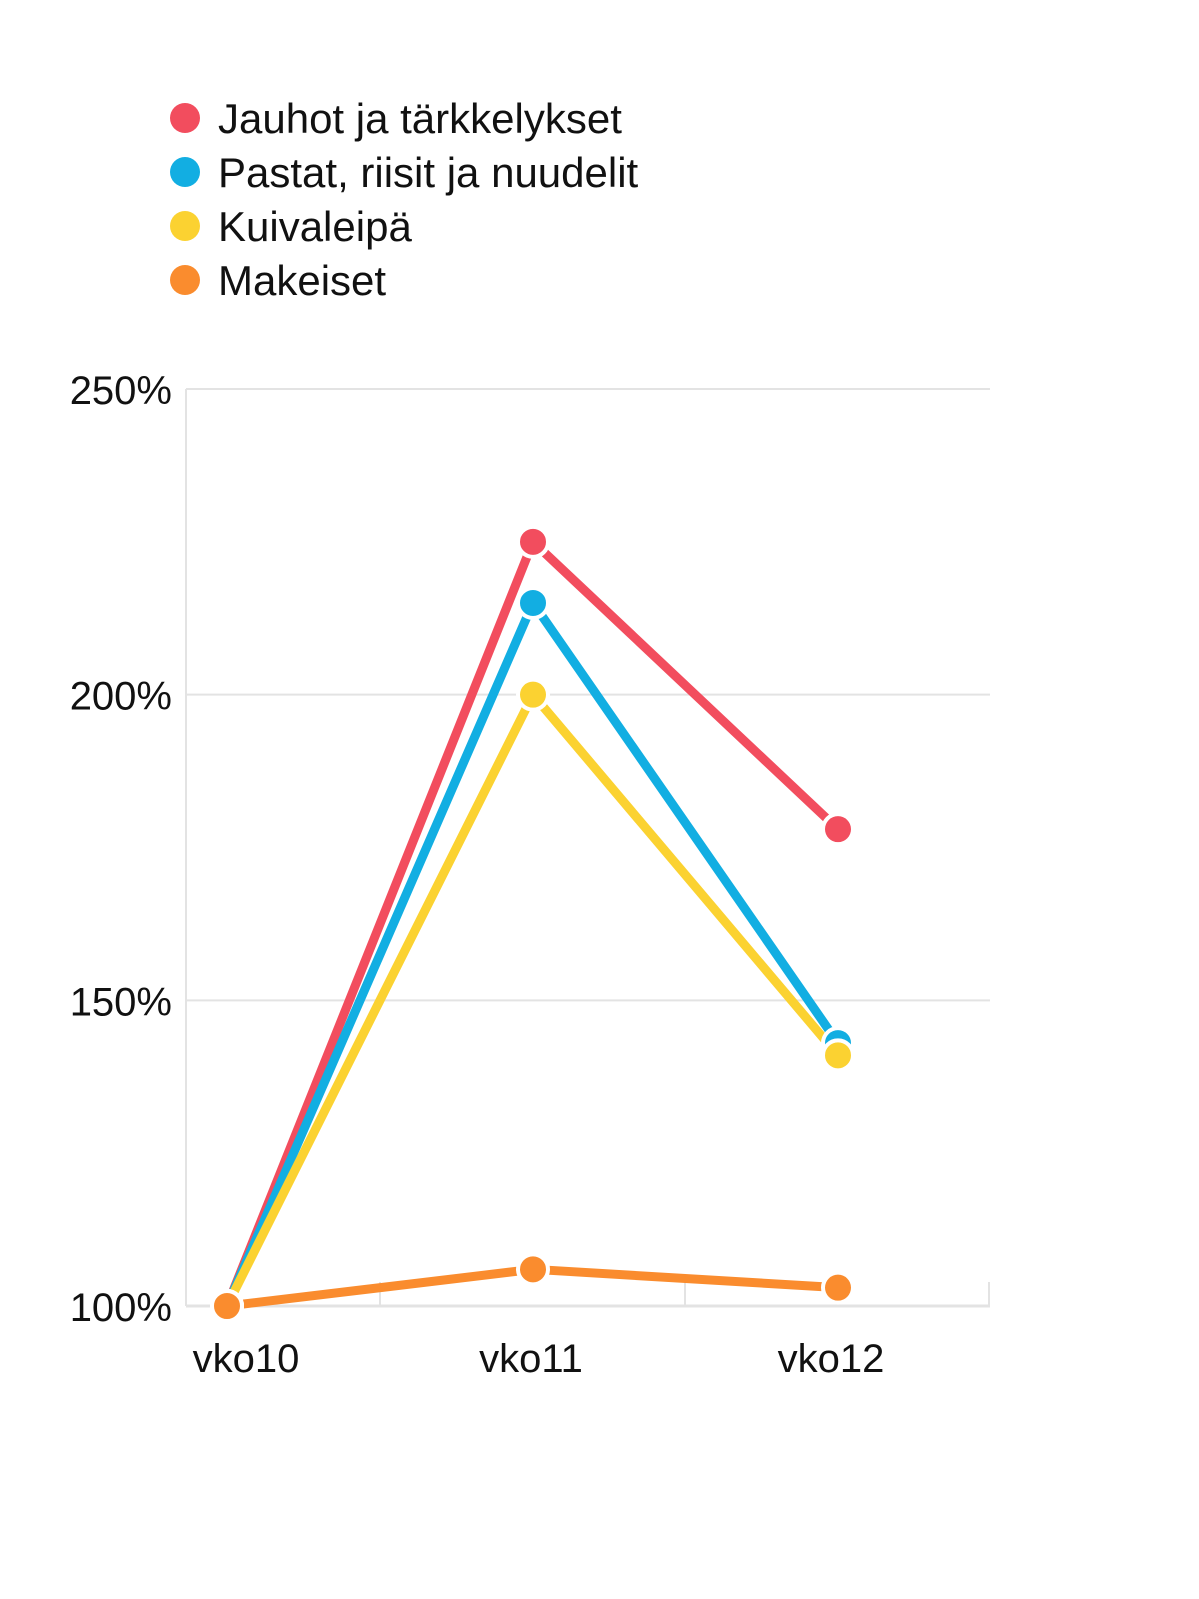 This screenshot has height=1599, width=1199. Describe the element at coordinates (315, 226) in the screenshot. I see `legend-label-kuivaleipa: Kuivaleipä` at that location.